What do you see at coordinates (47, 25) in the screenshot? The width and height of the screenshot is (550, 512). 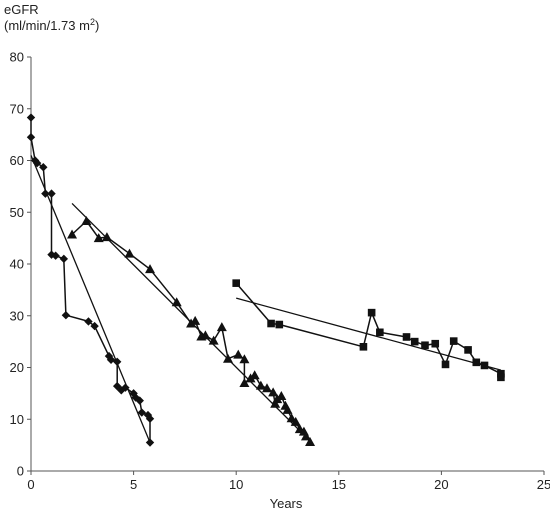 I see `y-axis-unit-main: (ml/min/1.73 m` at bounding box center [47, 25].